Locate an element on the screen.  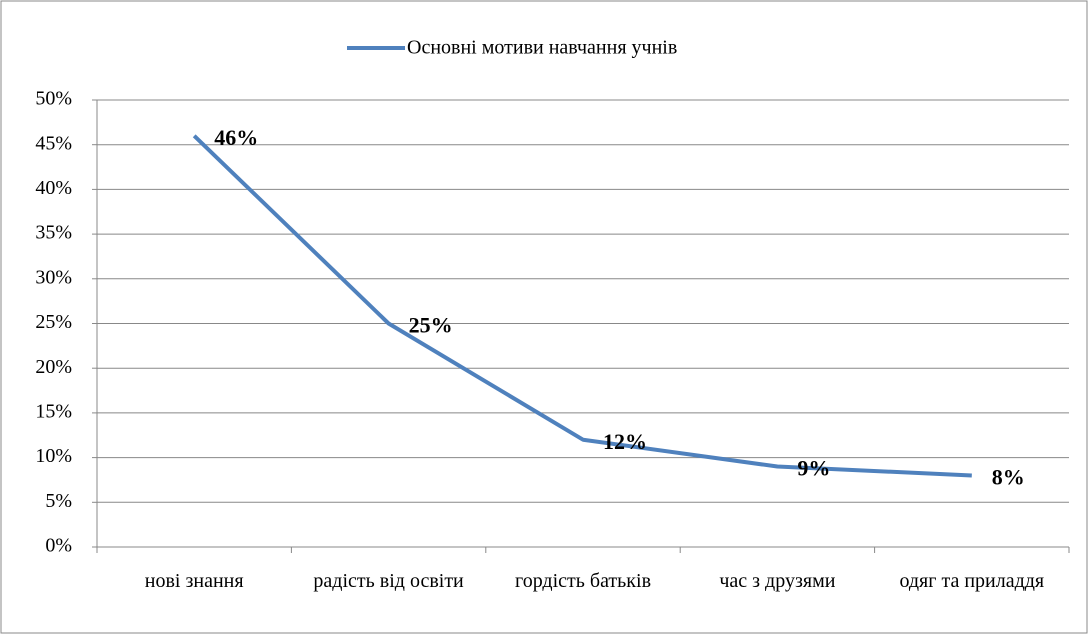
x-tick-label: нові знання is located at coordinates (194, 581).